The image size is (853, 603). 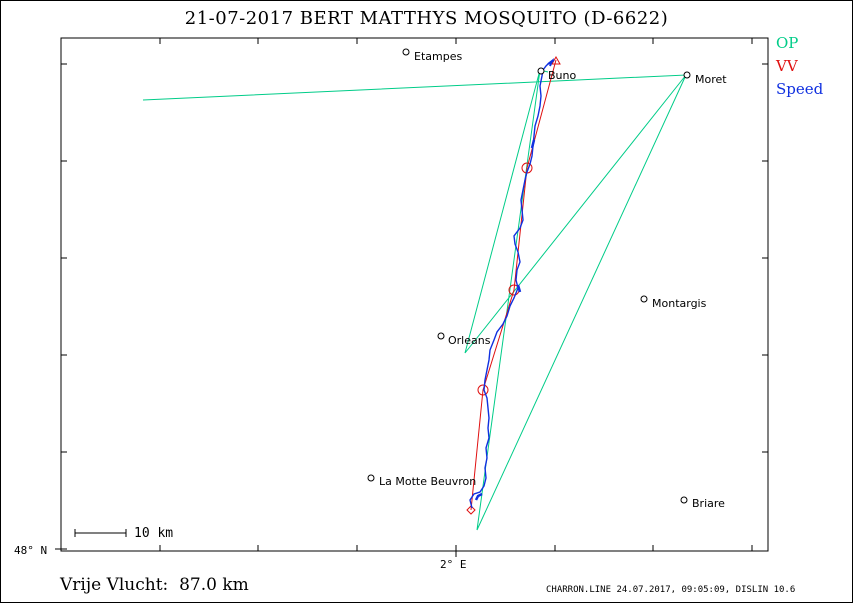 What do you see at coordinates (441, 336) in the screenshot?
I see `town-marker-orleans` at bounding box center [441, 336].